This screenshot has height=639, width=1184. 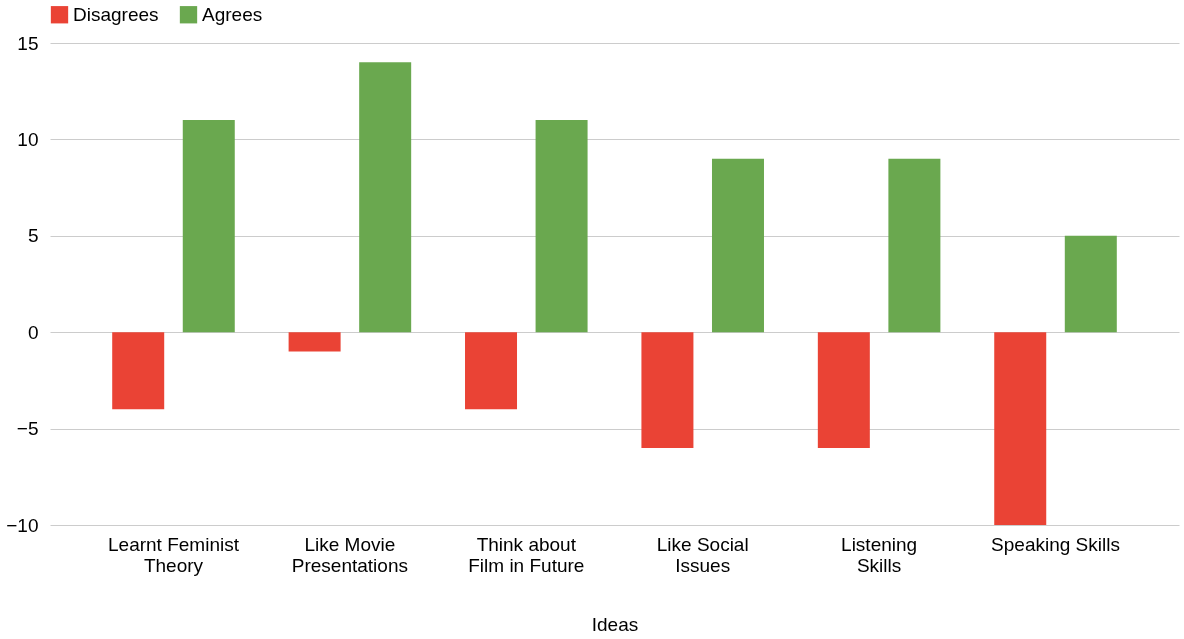 I want to click on x-axis-title: Ideas, so click(x=615, y=624).